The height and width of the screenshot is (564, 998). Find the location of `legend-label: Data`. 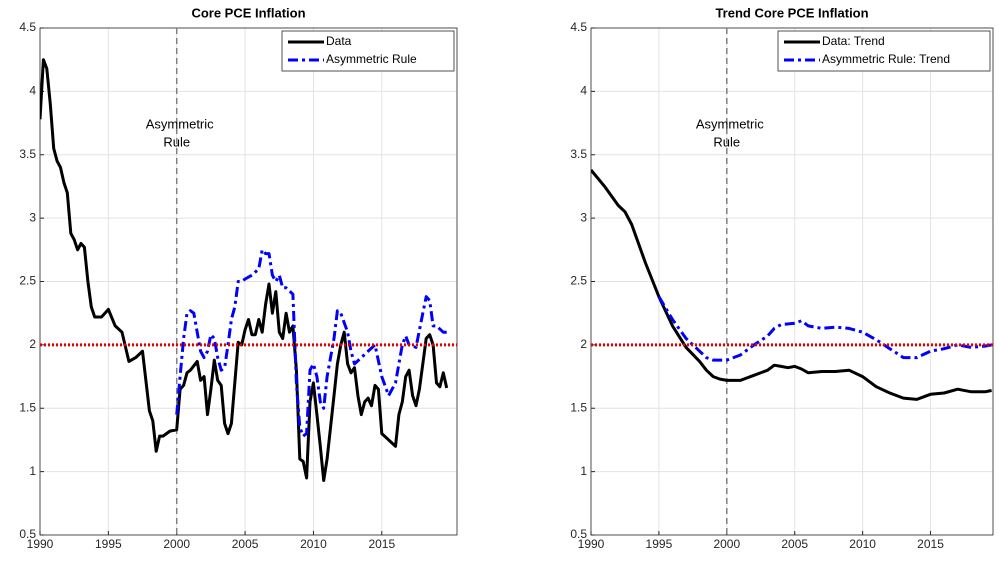

legend-label: Data is located at coordinates (339, 41).